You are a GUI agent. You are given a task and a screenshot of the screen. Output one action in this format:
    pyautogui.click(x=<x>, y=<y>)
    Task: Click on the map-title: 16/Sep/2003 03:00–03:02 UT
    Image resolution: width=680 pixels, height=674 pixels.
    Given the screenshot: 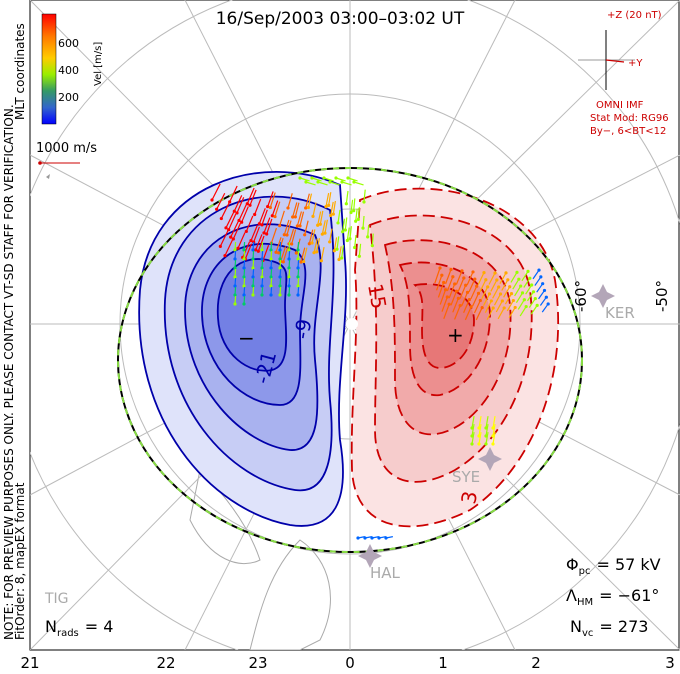 What is the action you would take?
    pyautogui.click(x=340, y=19)
    